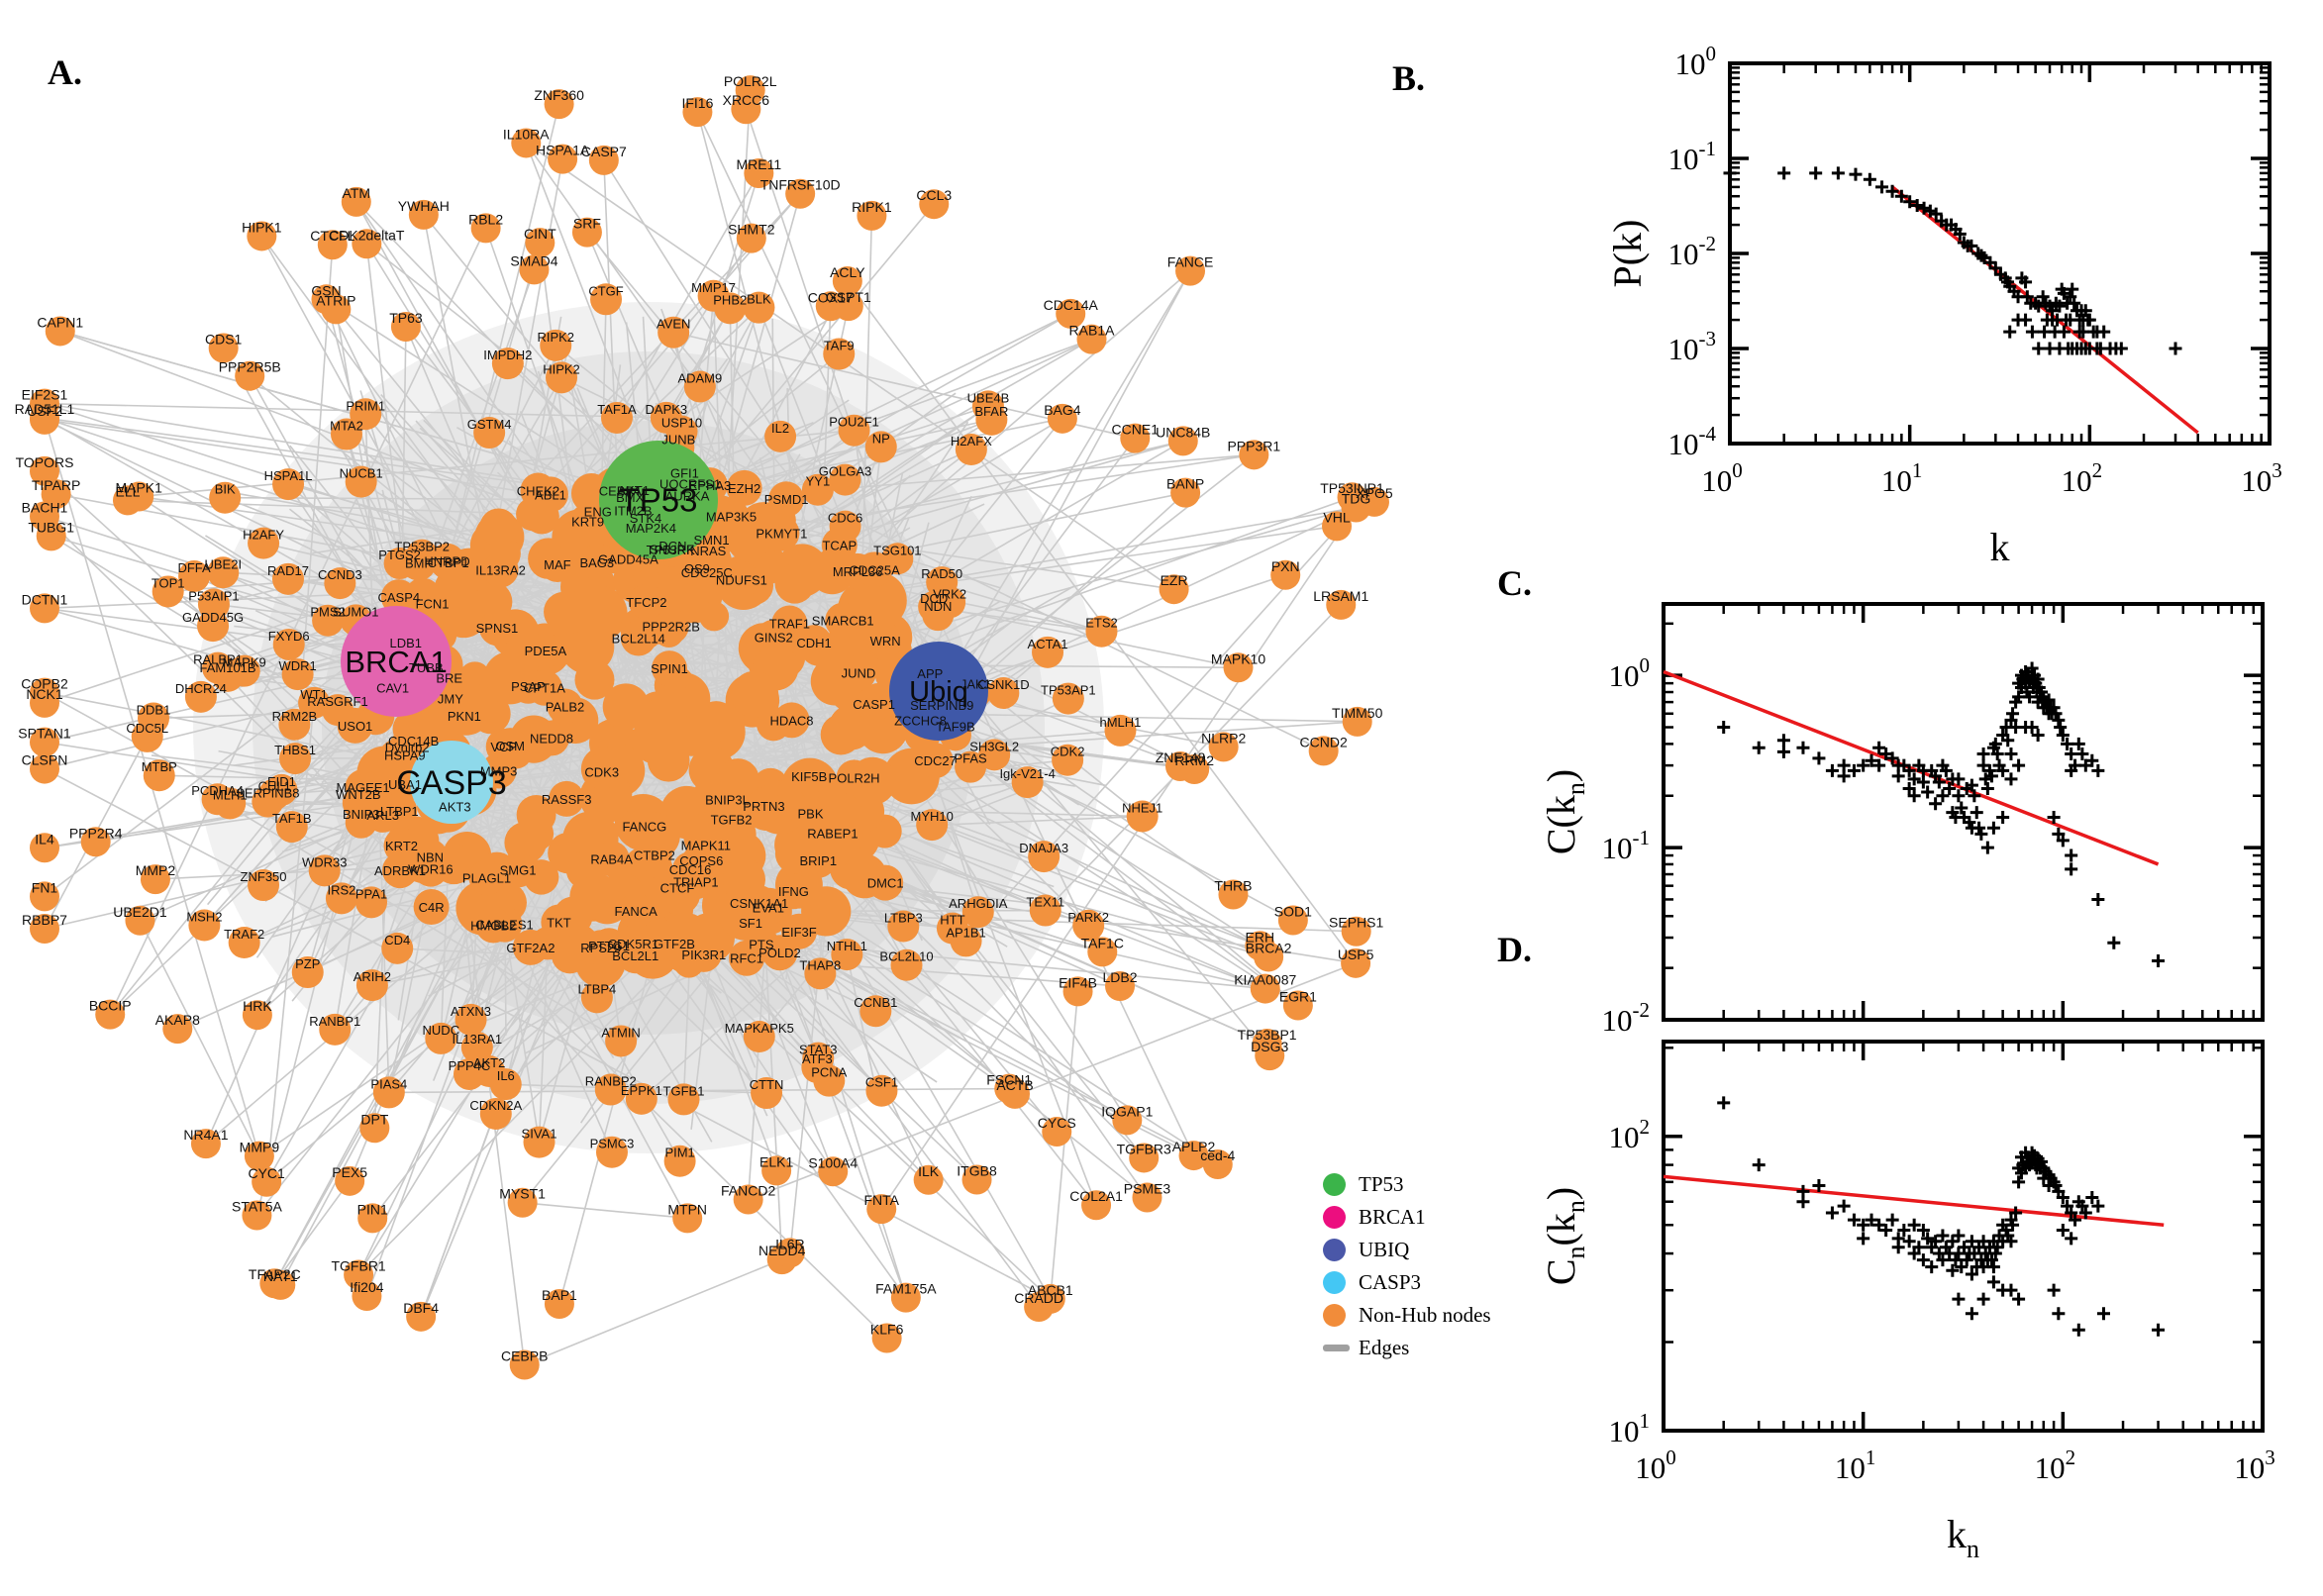 This screenshot has height=1596, width=2323. Describe the element at coordinates (1269, 947) in the screenshot. I see `network-node-label: BRCA2` at that location.